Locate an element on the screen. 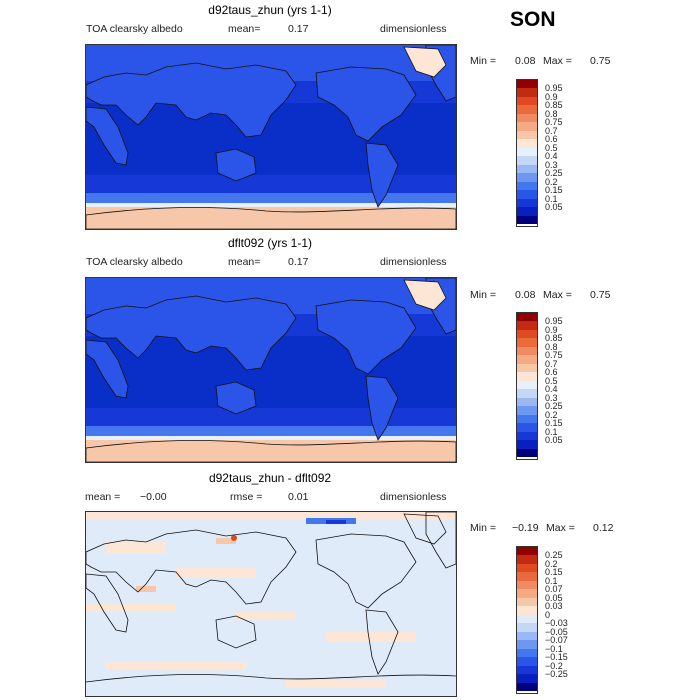 The height and width of the screenshot is (700, 700). panel-3-min-label: Min = is located at coordinates (483, 528).